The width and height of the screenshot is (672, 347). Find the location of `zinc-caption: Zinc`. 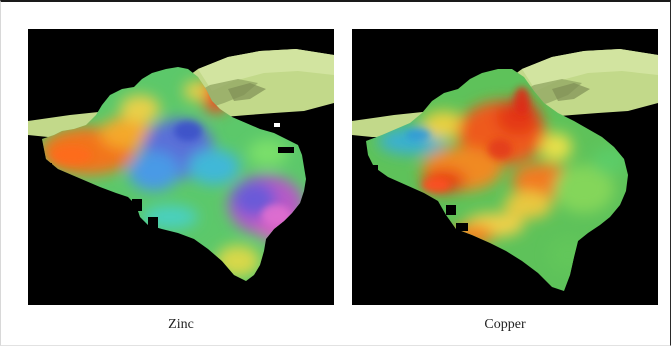

zinc-caption: Zinc is located at coordinates (181, 324).